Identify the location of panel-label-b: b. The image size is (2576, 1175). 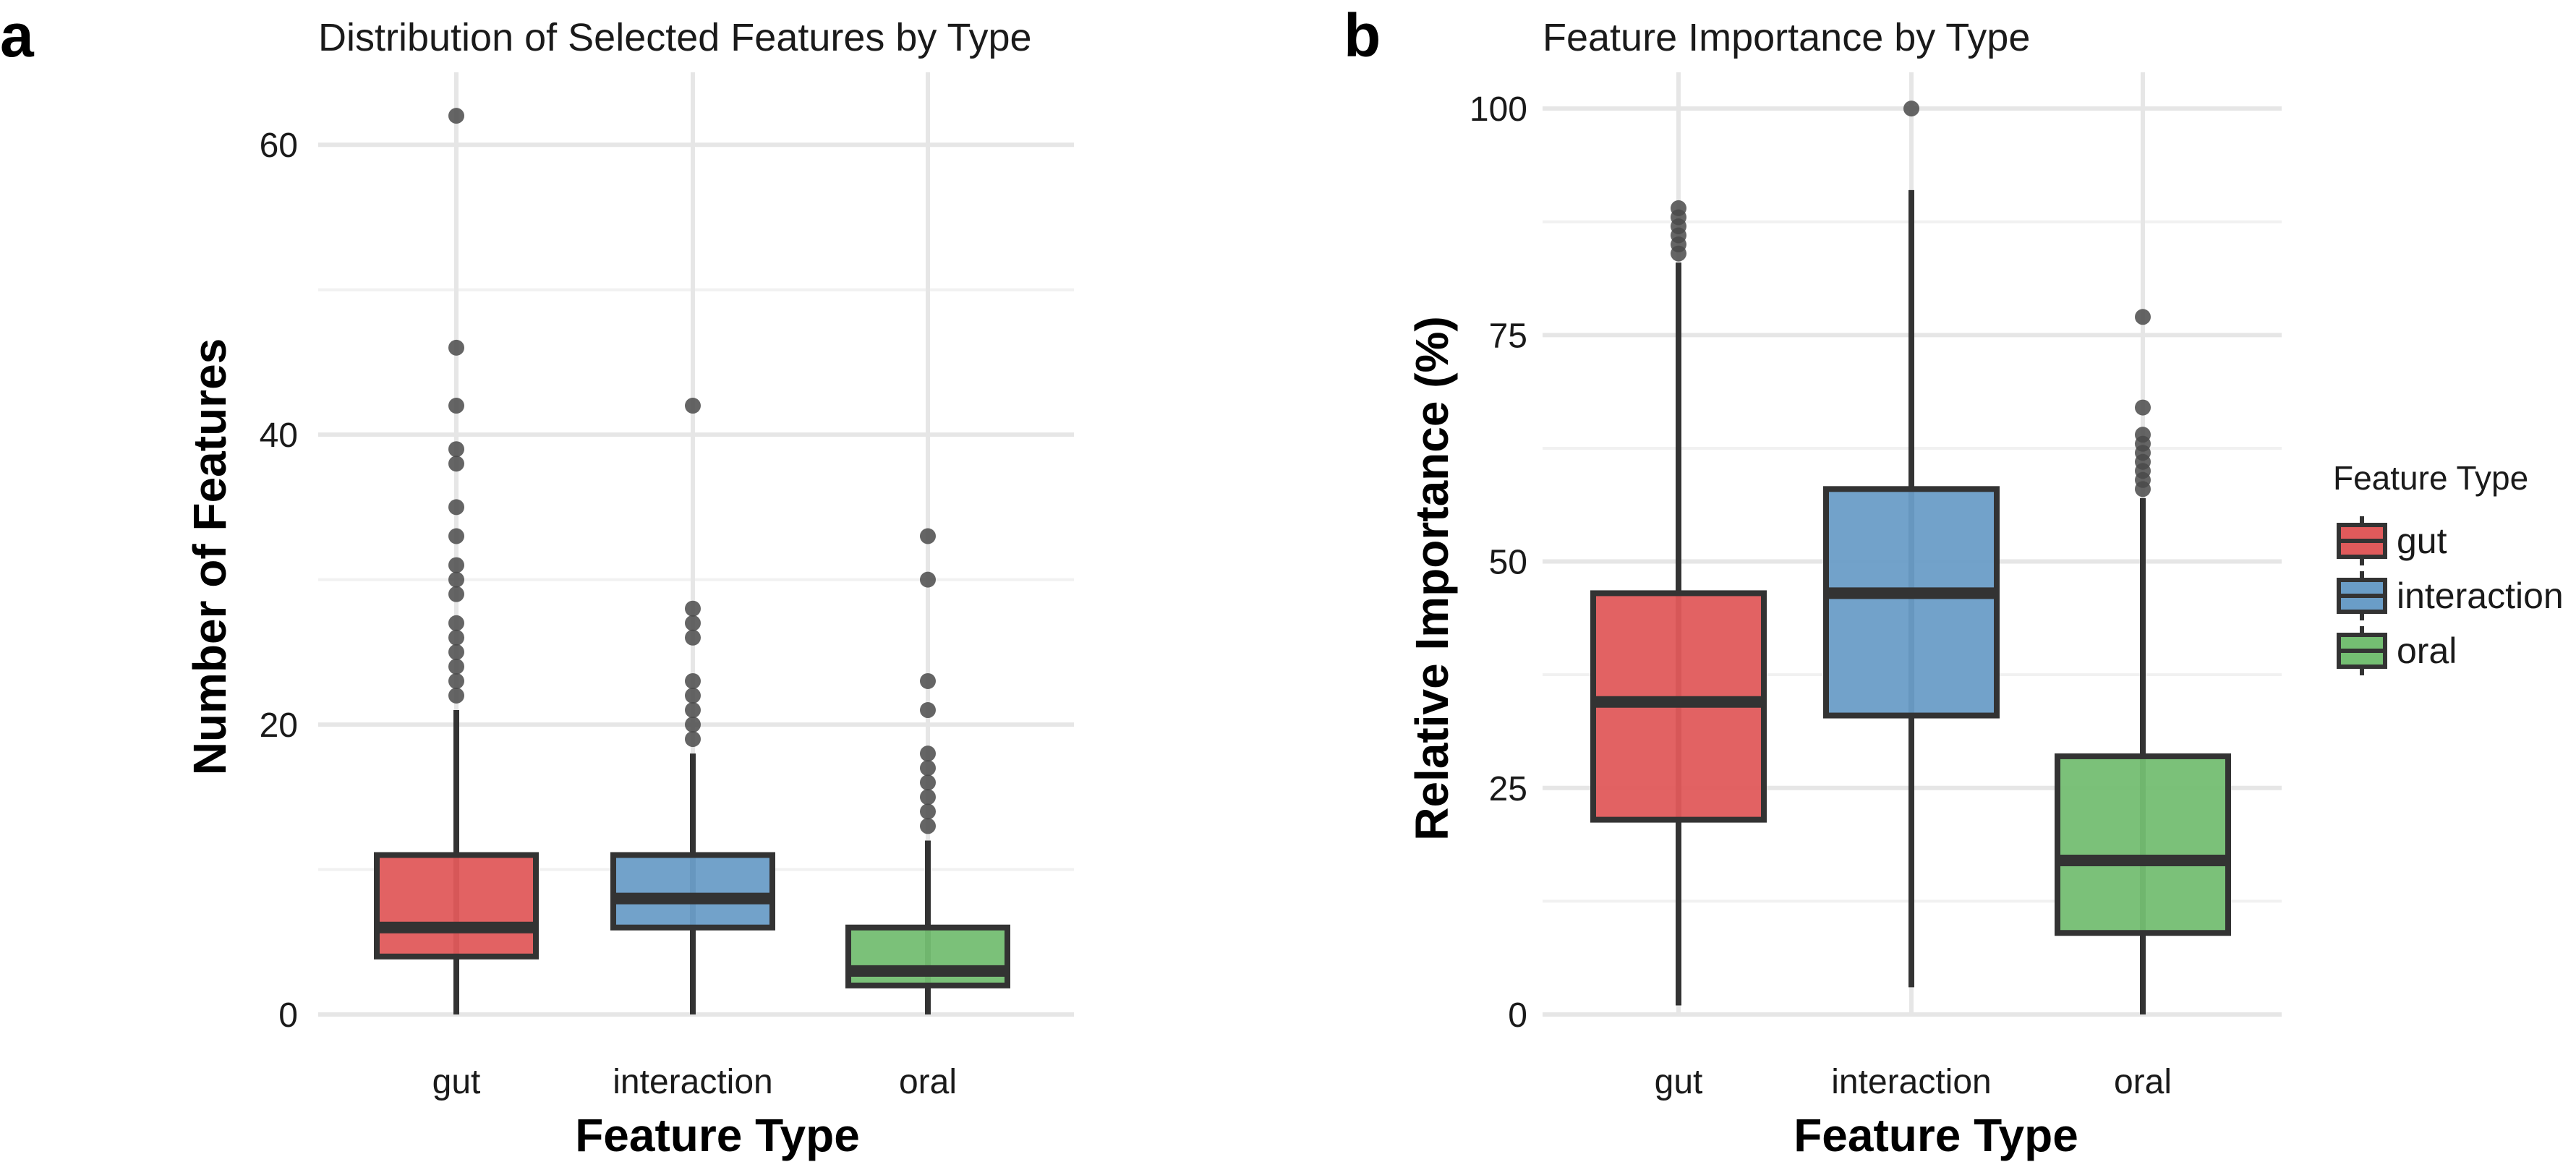
(1362, 35).